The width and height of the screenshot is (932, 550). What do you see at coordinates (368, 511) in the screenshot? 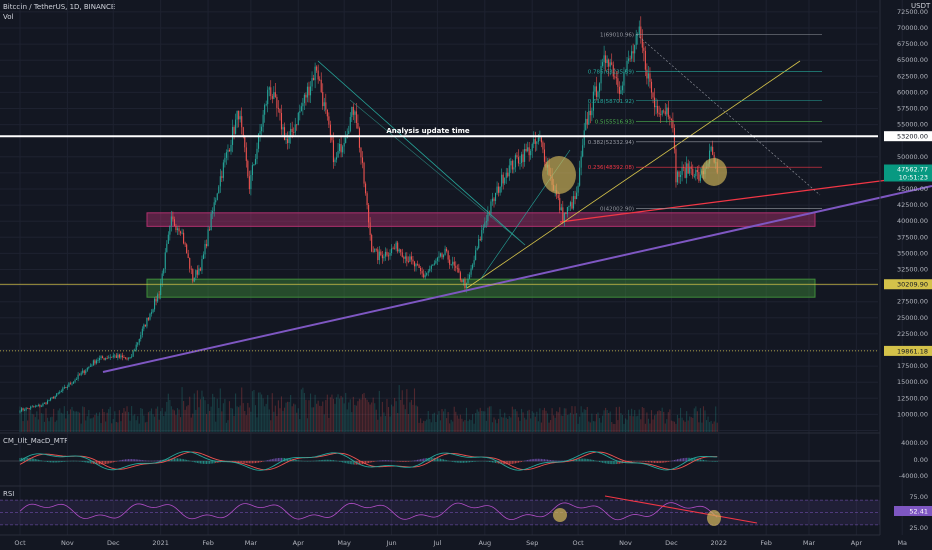
I see `rsi-line` at bounding box center [368, 511].